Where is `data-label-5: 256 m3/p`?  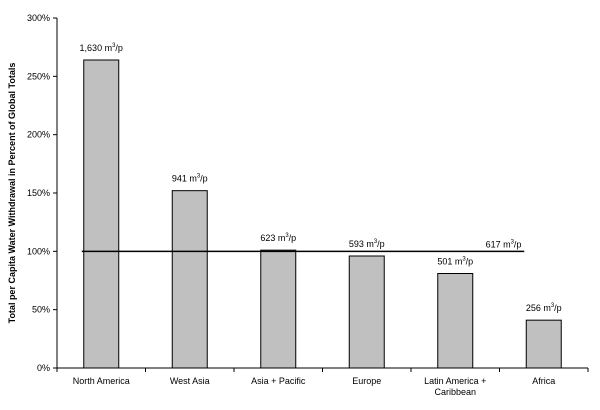 data-label-5: 256 m3/p is located at coordinates (544, 308).